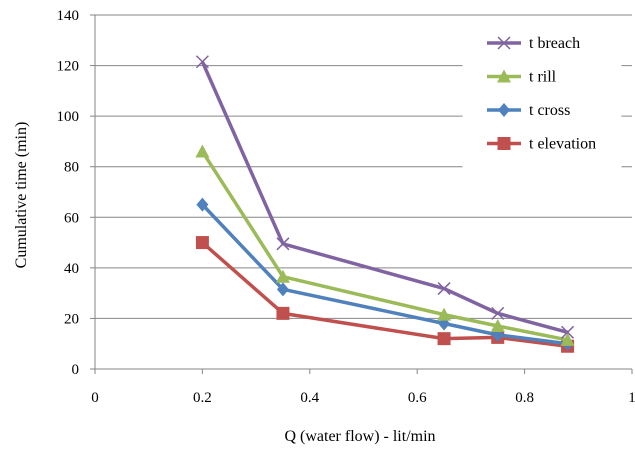  Describe the element at coordinates (522, 77) in the screenshot. I see `legend-item-t-rill: t rill` at that location.